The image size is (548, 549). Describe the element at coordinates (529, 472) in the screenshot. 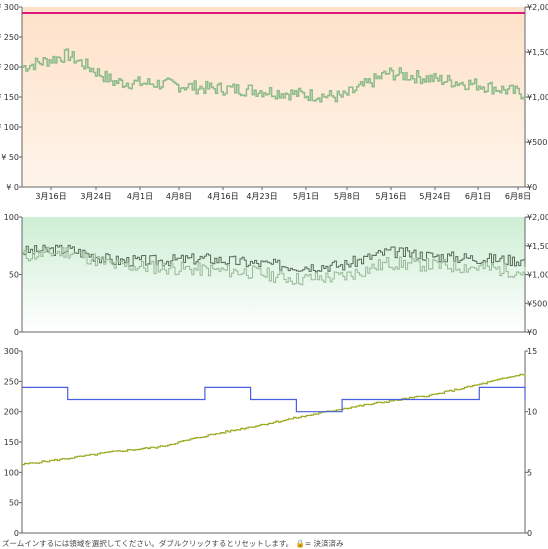

I see `y-tick-label: 5` at that location.